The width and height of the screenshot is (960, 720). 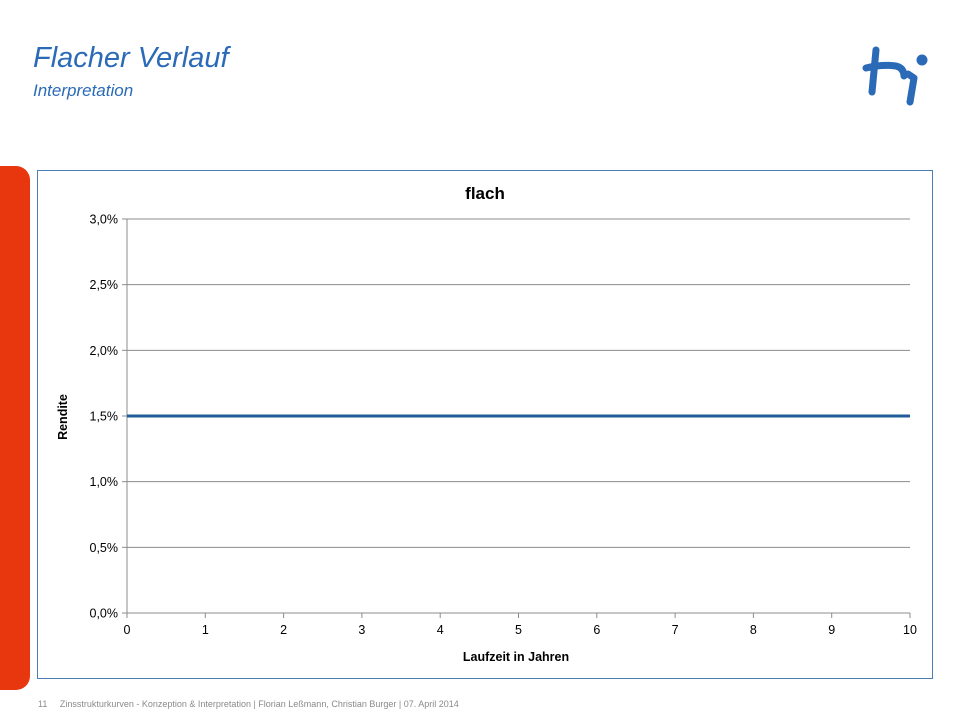 I want to click on x-tick-label: 0, so click(x=127, y=630).